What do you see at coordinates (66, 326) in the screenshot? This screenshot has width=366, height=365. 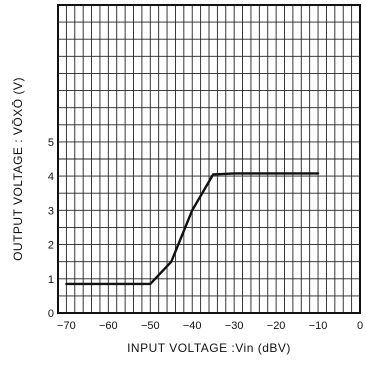 I see `x-tick-label: −70` at bounding box center [66, 326].